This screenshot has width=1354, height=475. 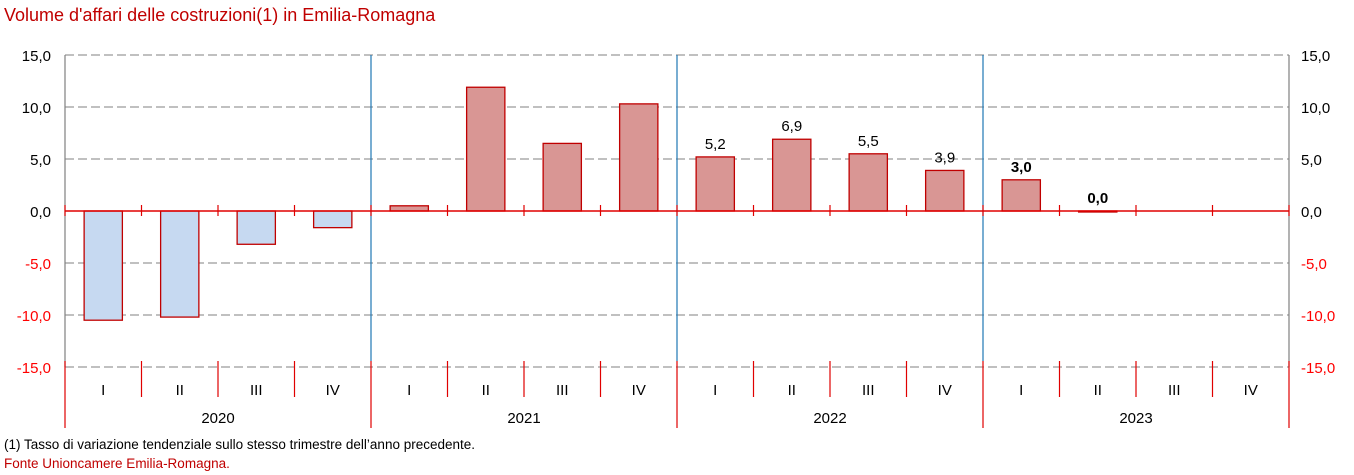 I want to click on data-label: 6,9, so click(x=791, y=126).